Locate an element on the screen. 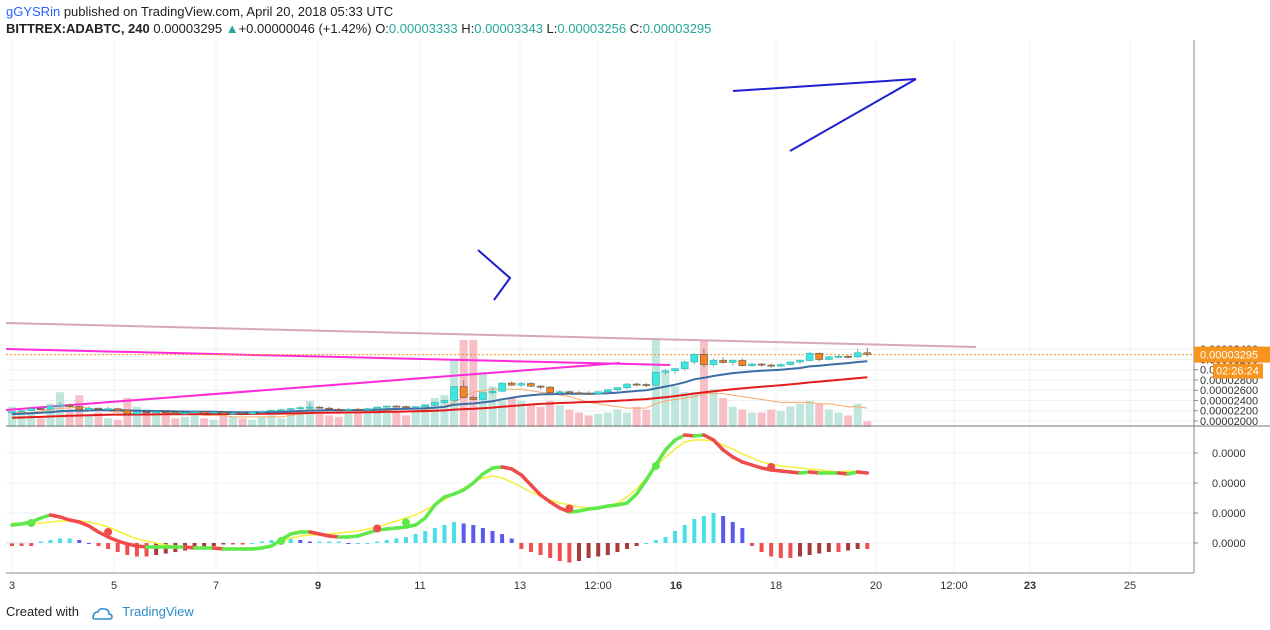  up-arrow-icon: ▲ is located at coordinates (232, 28).